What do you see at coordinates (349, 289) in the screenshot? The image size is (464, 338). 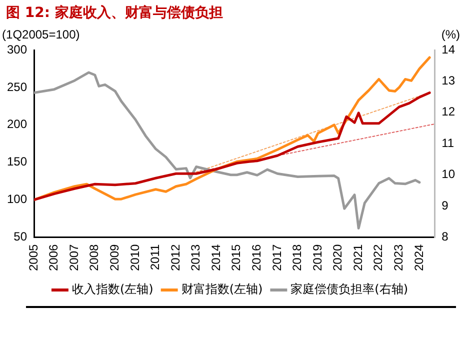 I see `legend-label: 家庭偿债负担率(右轴)` at bounding box center [349, 289].